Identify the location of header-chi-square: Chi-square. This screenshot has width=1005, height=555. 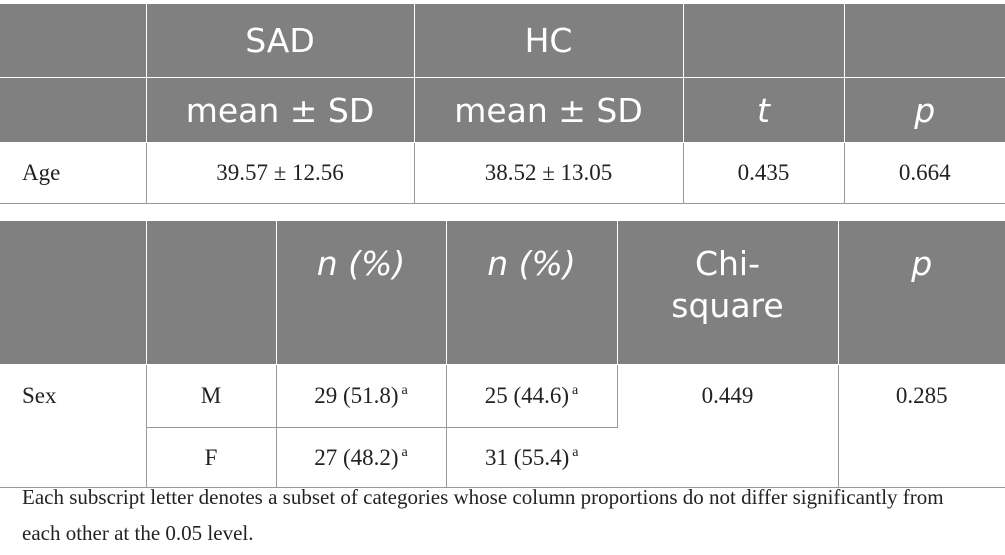
(728, 293).